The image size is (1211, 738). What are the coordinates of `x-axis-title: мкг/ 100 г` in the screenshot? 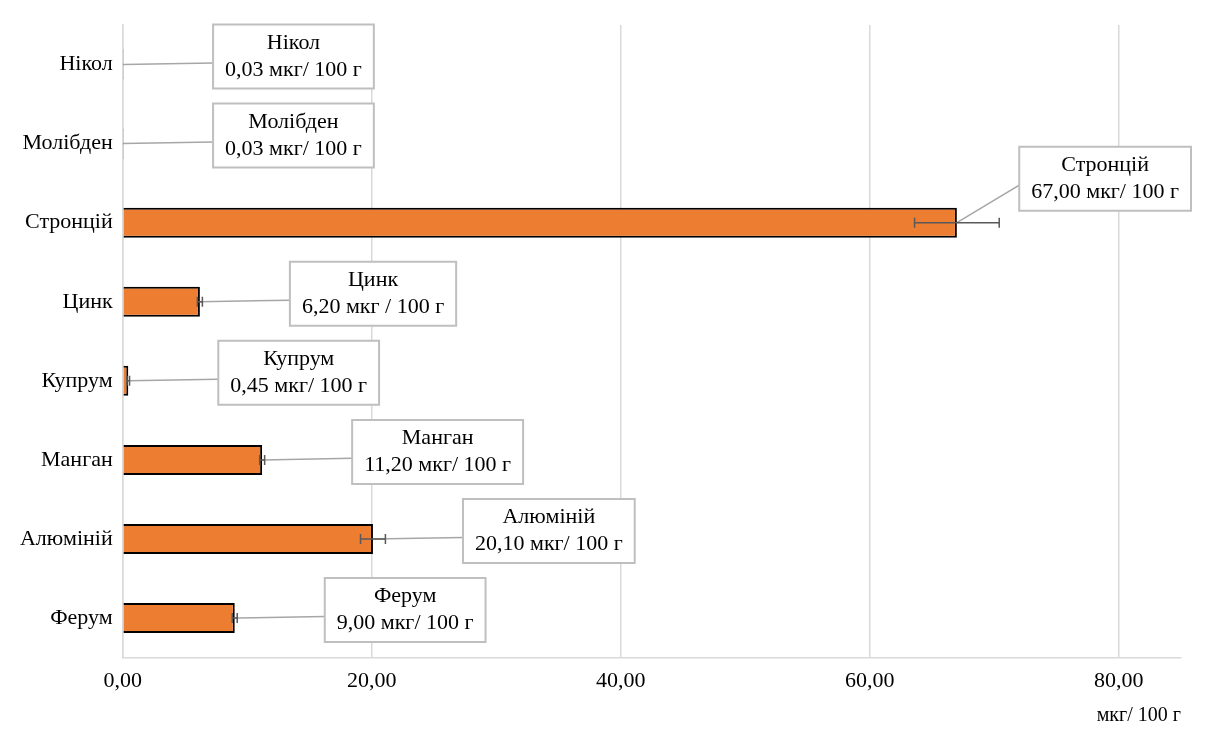 It's located at (1138, 714).